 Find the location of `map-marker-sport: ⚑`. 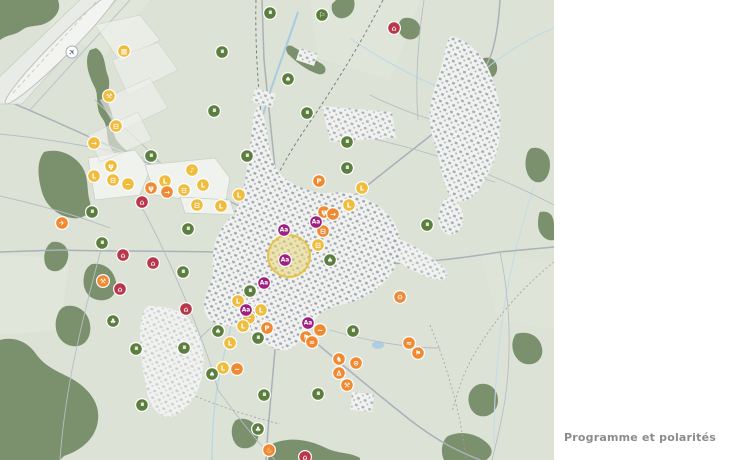

map-marker-sport: ⚑ is located at coordinates (418, 353).